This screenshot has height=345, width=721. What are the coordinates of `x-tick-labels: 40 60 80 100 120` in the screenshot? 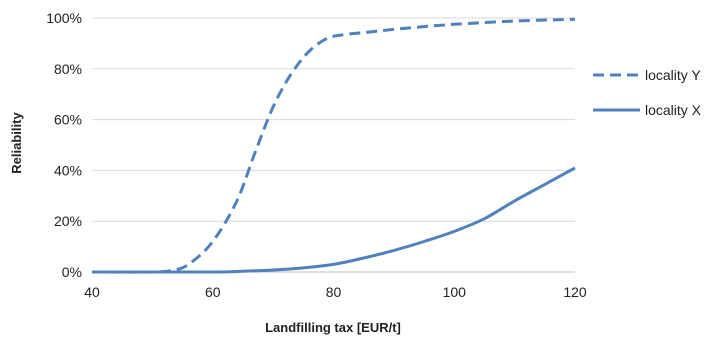 It's located at (335, 292).